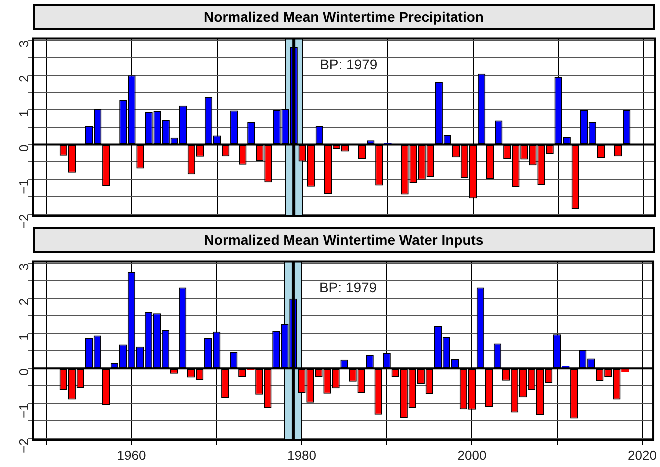  What do you see at coordinates (344, 17) in the screenshot?
I see `chart-title: Normalized Mean Wintertime Precipitation` at bounding box center [344, 17].